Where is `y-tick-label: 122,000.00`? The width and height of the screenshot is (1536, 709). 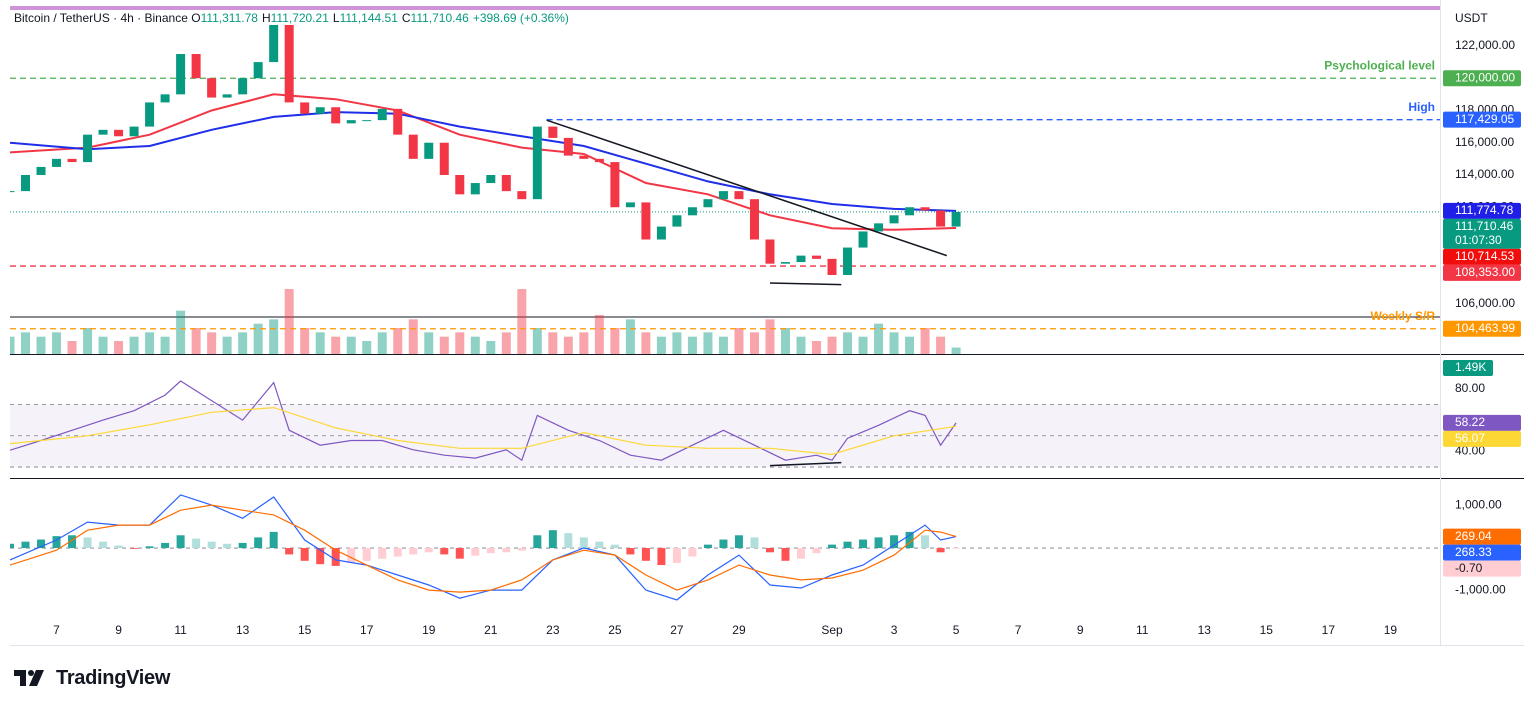 y-tick-label: 122,000.00 is located at coordinates (1485, 45).